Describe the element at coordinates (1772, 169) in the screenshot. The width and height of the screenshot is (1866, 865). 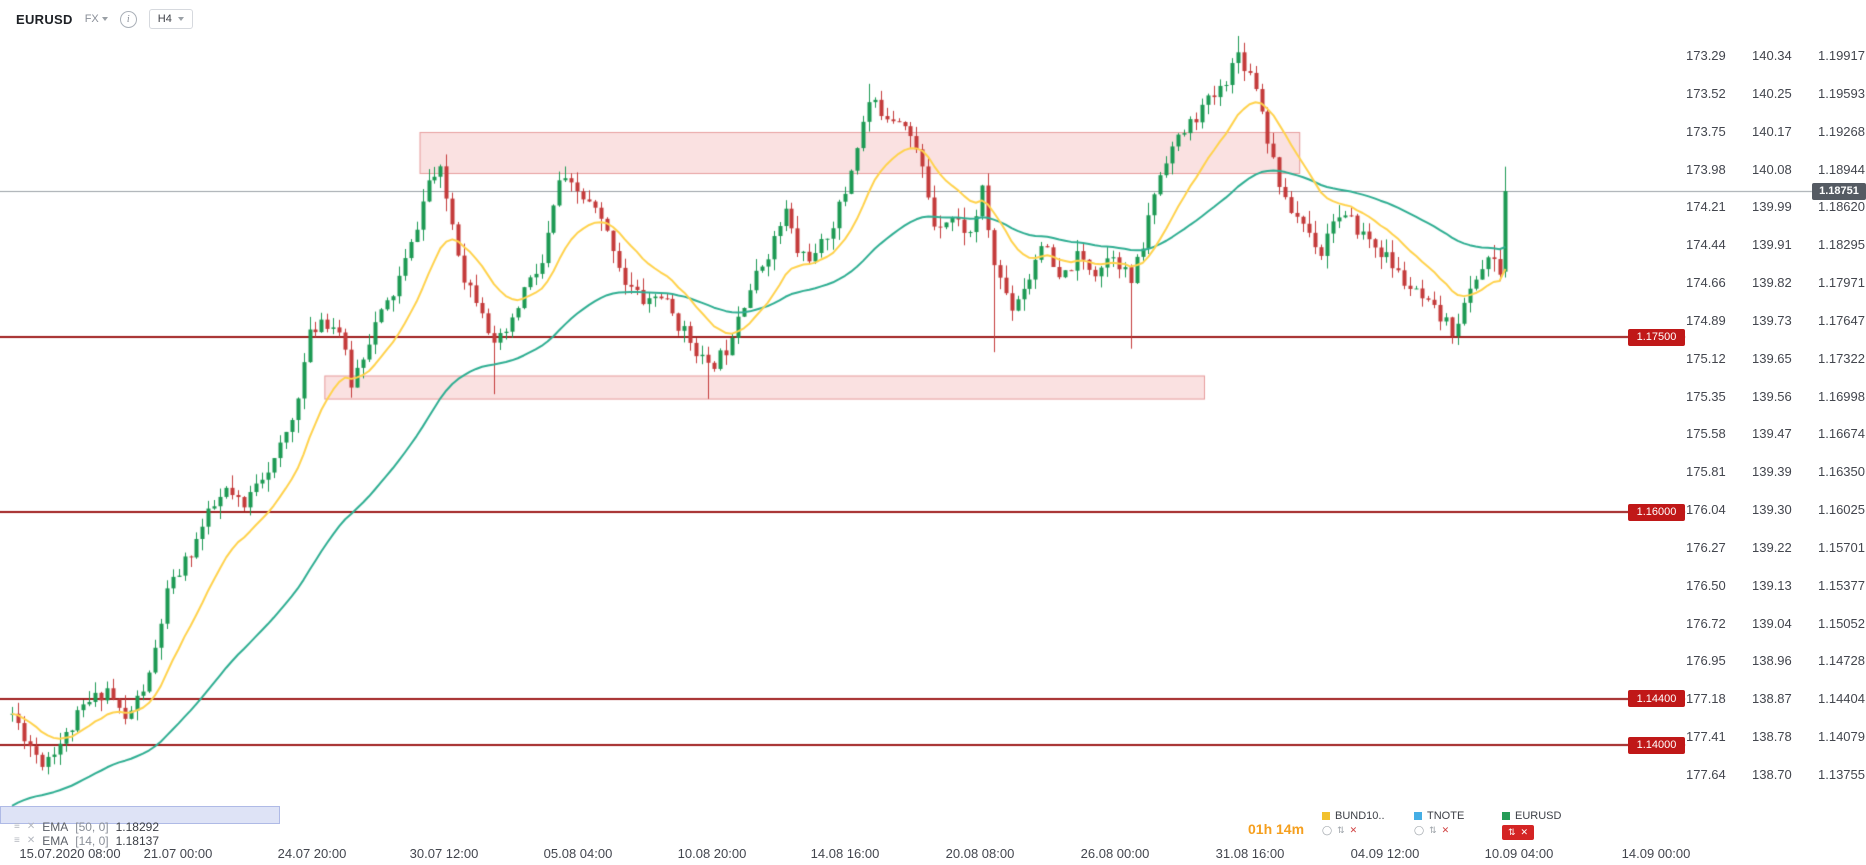
I see `price-tick: 140.08` at that location.